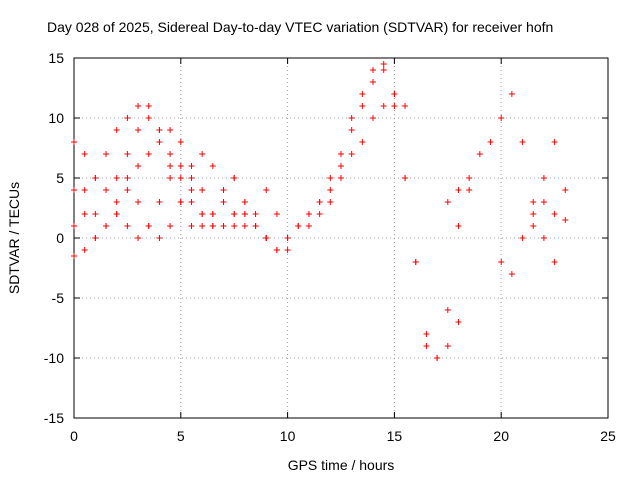  I want to click on y-tick-label: 5, so click(60, 178).